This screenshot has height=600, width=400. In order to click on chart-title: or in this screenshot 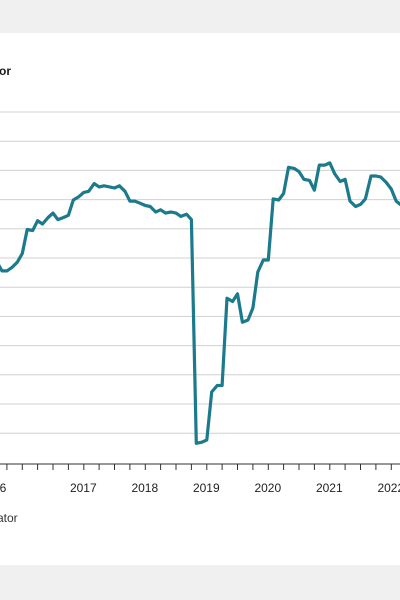, I will do `click(5, 71)`.